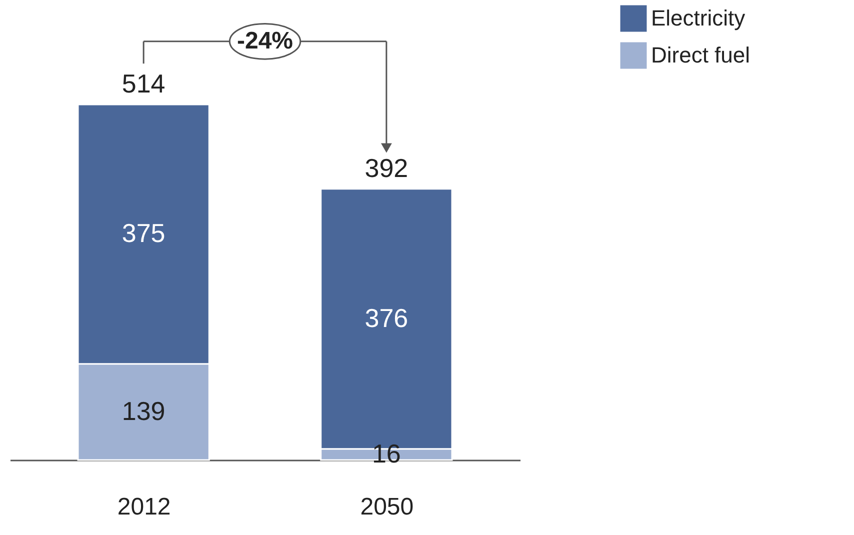 The height and width of the screenshot is (535, 854). Describe the element at coordinates (144, 507) in the screenshot. I see `x-tick-label: 2012` at that location.